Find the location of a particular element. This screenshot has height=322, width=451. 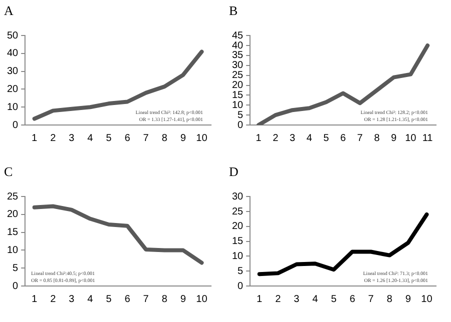

x-tick-label: 11 is located at coordinates (428, 138).